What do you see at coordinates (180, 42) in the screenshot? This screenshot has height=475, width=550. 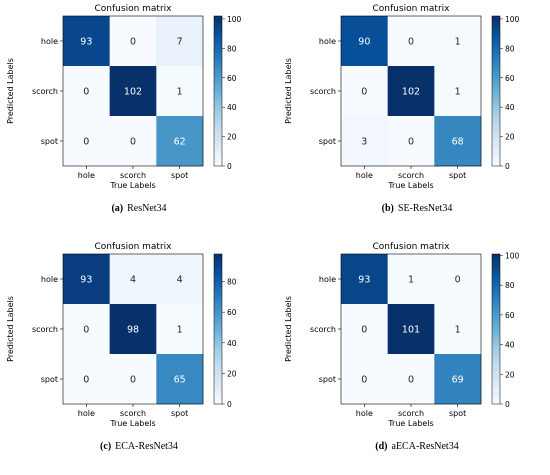 I see `cell-value: 7` at bounding box center [180, 42].